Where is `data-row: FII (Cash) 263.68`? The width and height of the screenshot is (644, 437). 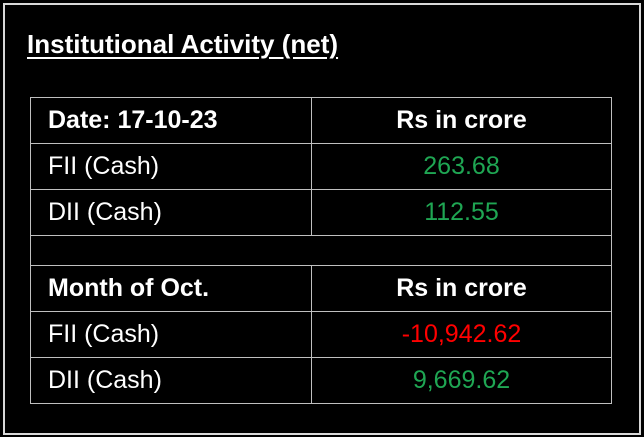 data-row: FII (Cash) 263.68 is located at coordinates (321, 166).